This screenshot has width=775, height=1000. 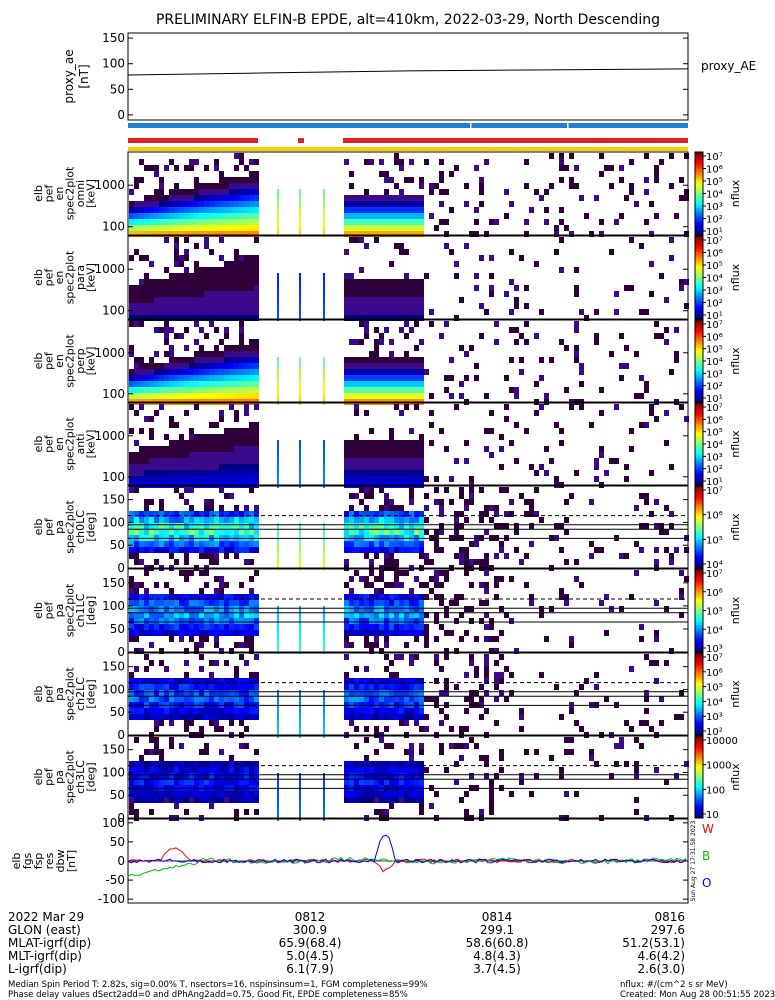 What do you see at coordinates (699, 333) in the screenshot?
I see `en-perp-cbar-cell` at bounding box center [699, 333].